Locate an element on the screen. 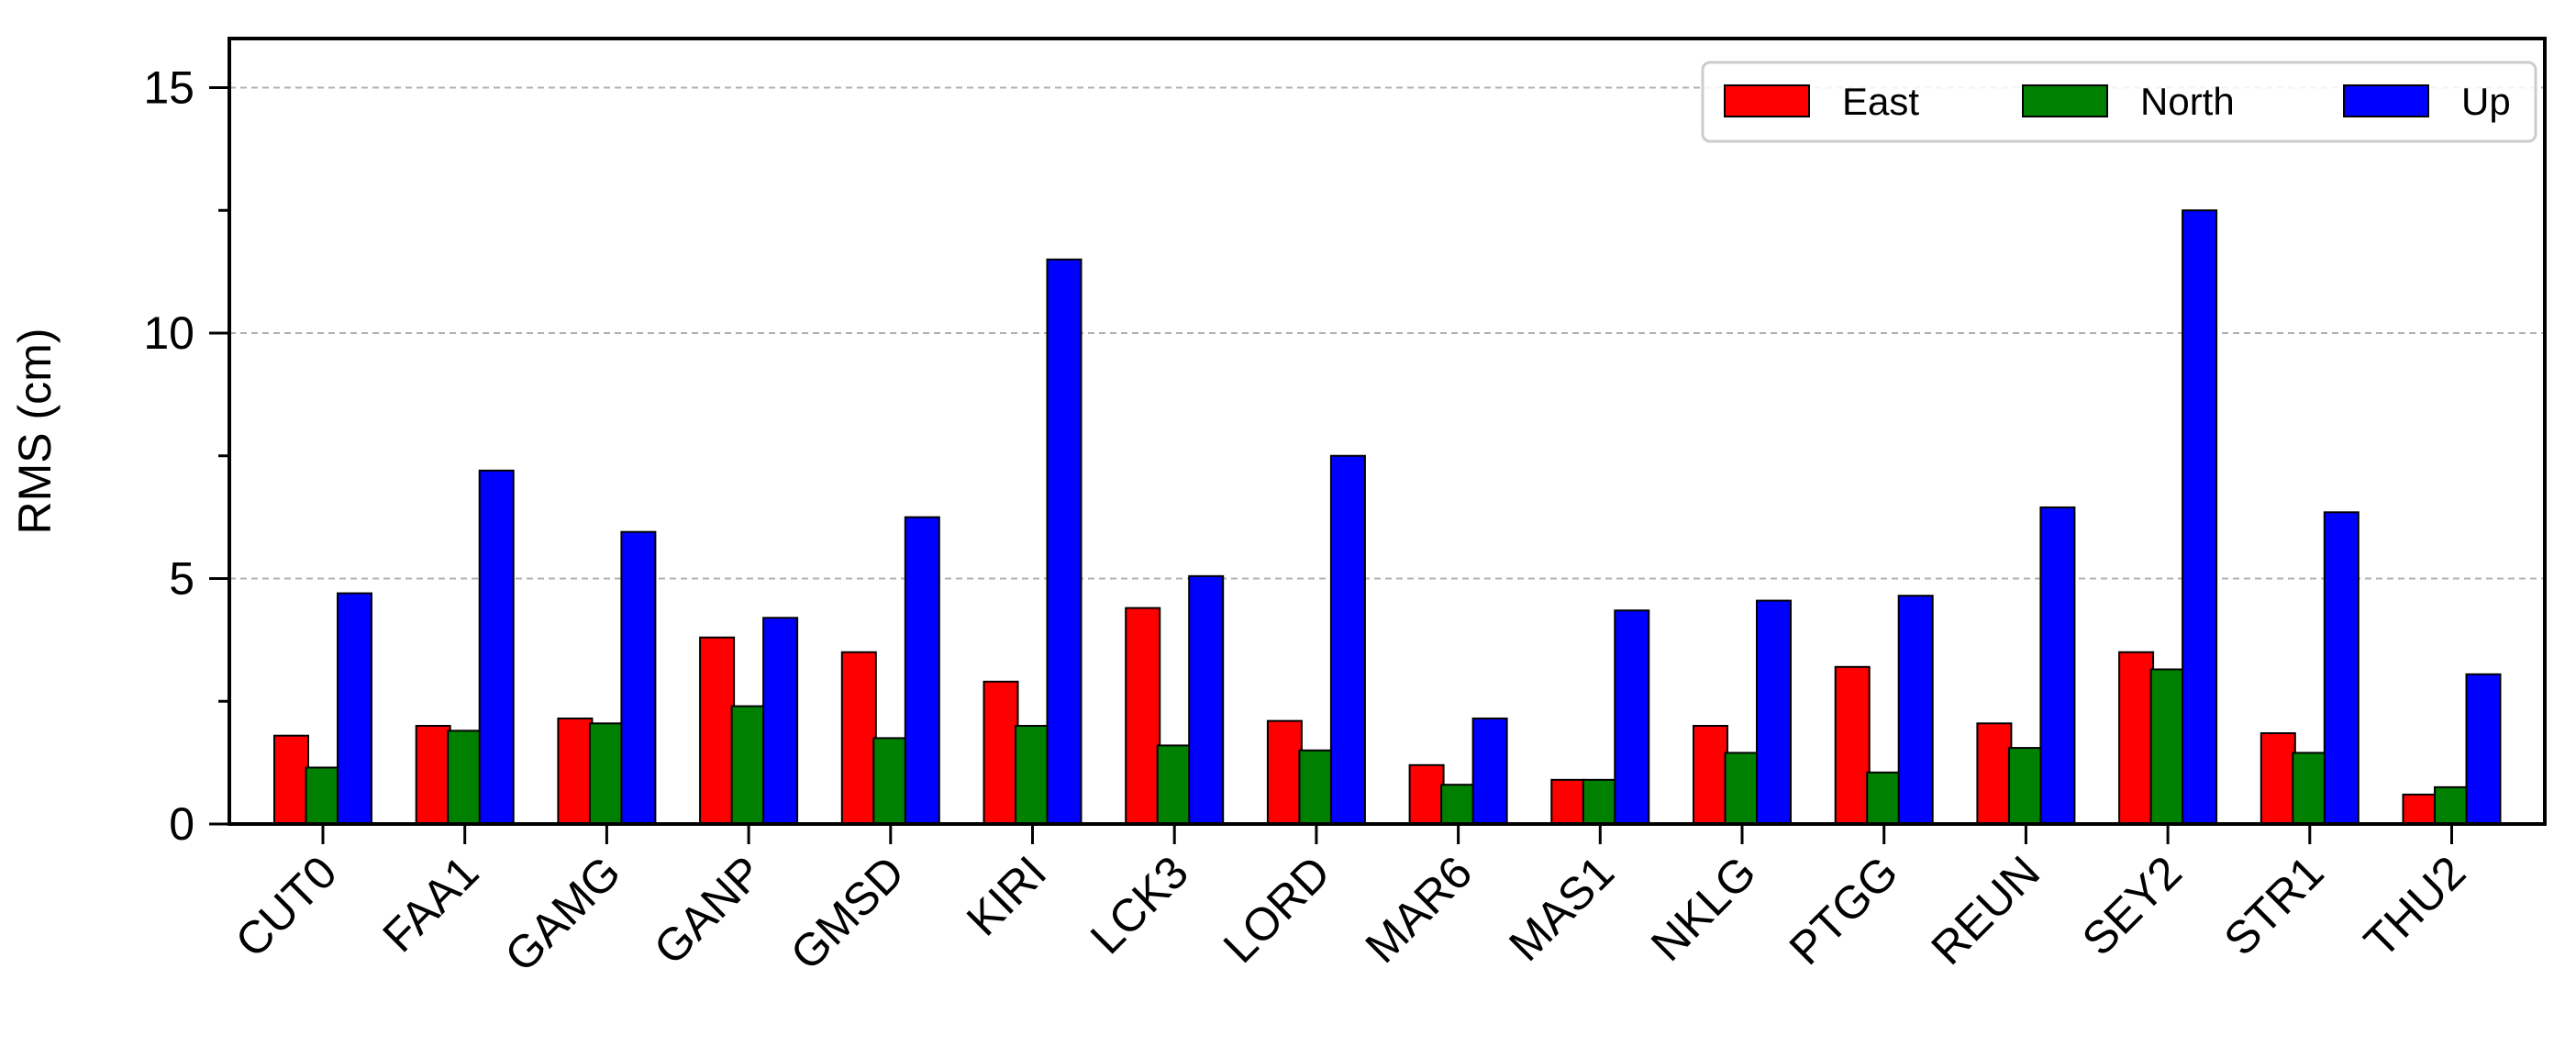 The width and height of the screenshot is (2576, 1058). bar-north-kiri is located at coordinates (1032, 775).